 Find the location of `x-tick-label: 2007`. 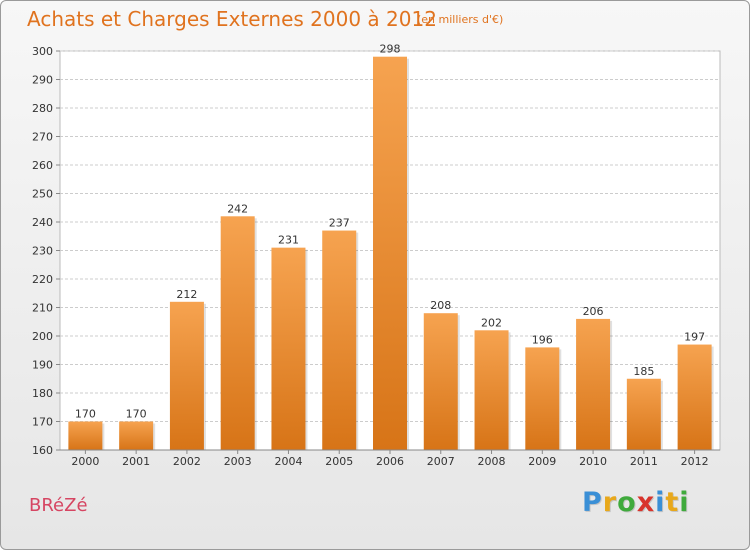

x-tick-label: 2007 is located at coordinates (441, 461).